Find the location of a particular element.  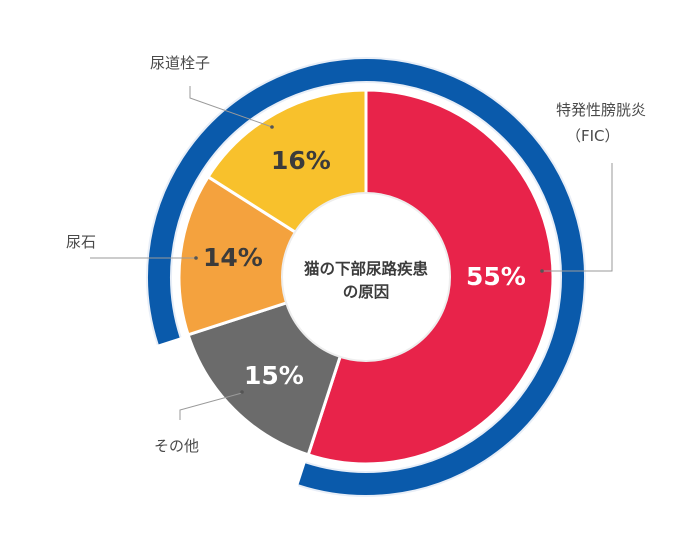

center-title: 猫の下部尿路疾患 の原因 is located at coordinates (366, 281).